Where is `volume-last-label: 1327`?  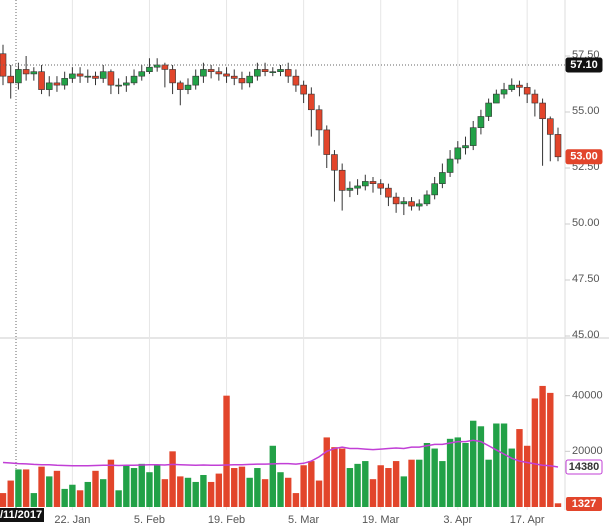
volume-last-label: 1327 is located at coordinates (584, 504).